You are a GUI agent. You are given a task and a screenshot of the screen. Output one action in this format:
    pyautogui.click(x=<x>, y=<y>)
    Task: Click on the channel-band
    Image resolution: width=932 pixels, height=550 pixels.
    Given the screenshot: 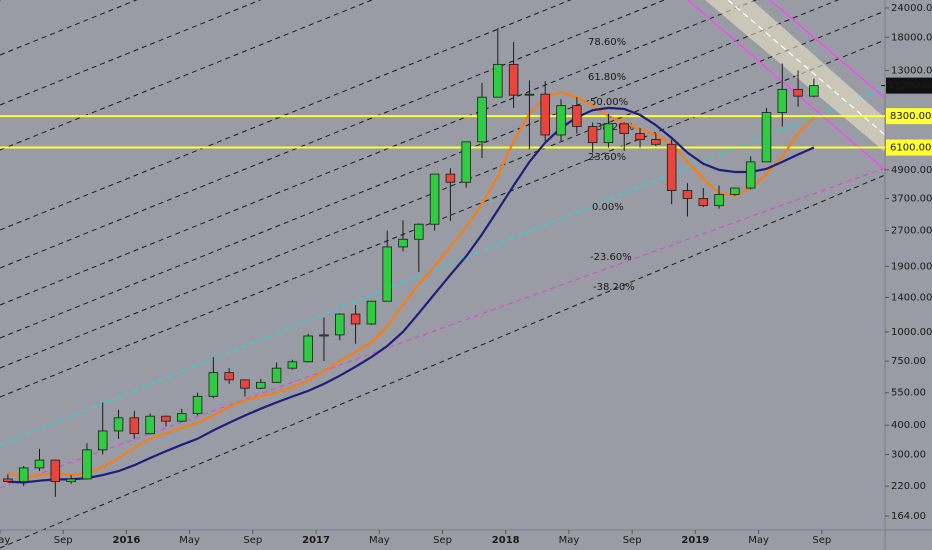 What is the action you would take?
    pyautogui.click(x=795, y=76)
    